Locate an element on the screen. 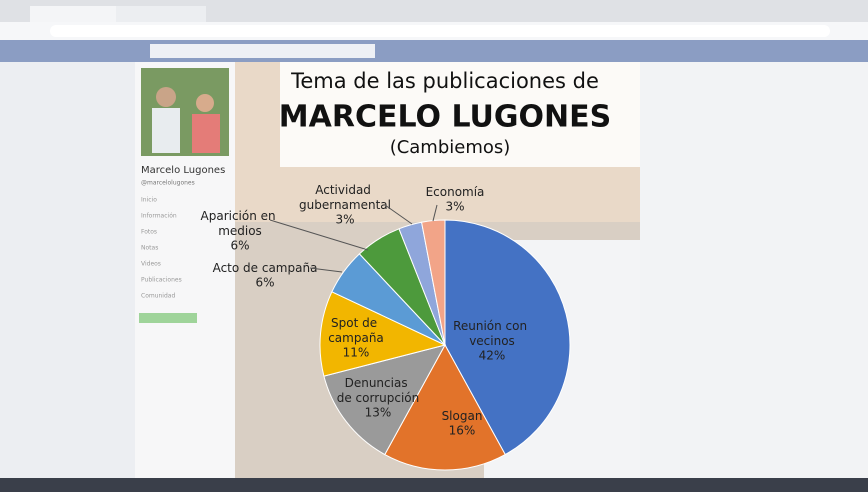  value-label: 13% is located at coordinates (378, 413).